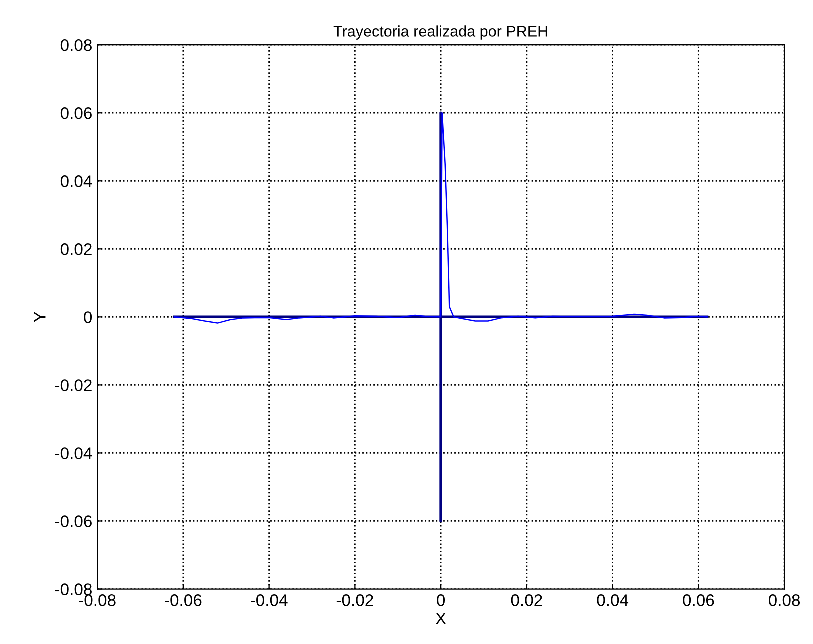 The image size is (813, 644). Describe the element at coordinates (73, 590) in the screenshot. I see `y-tick-label: -0.08` at that location.